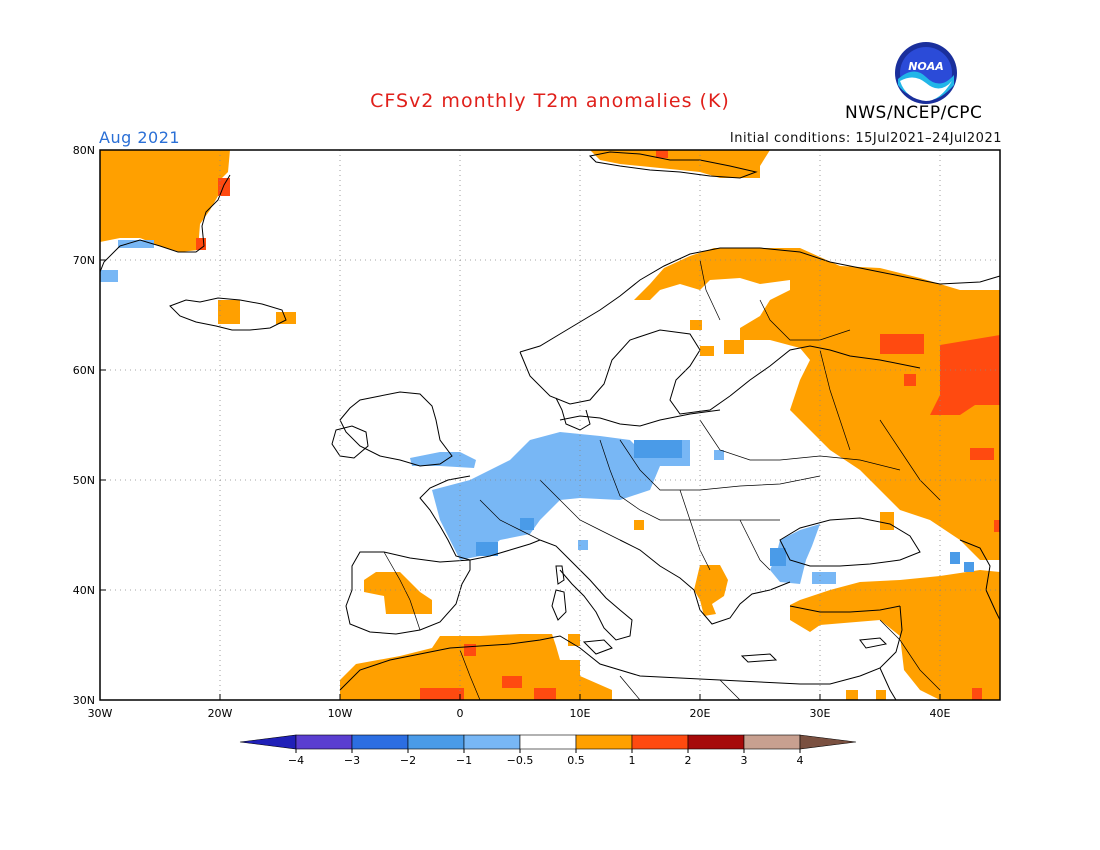 This screenshot has height=850, width=1100. I want to click on coast-svalbard, so click(673, 165).